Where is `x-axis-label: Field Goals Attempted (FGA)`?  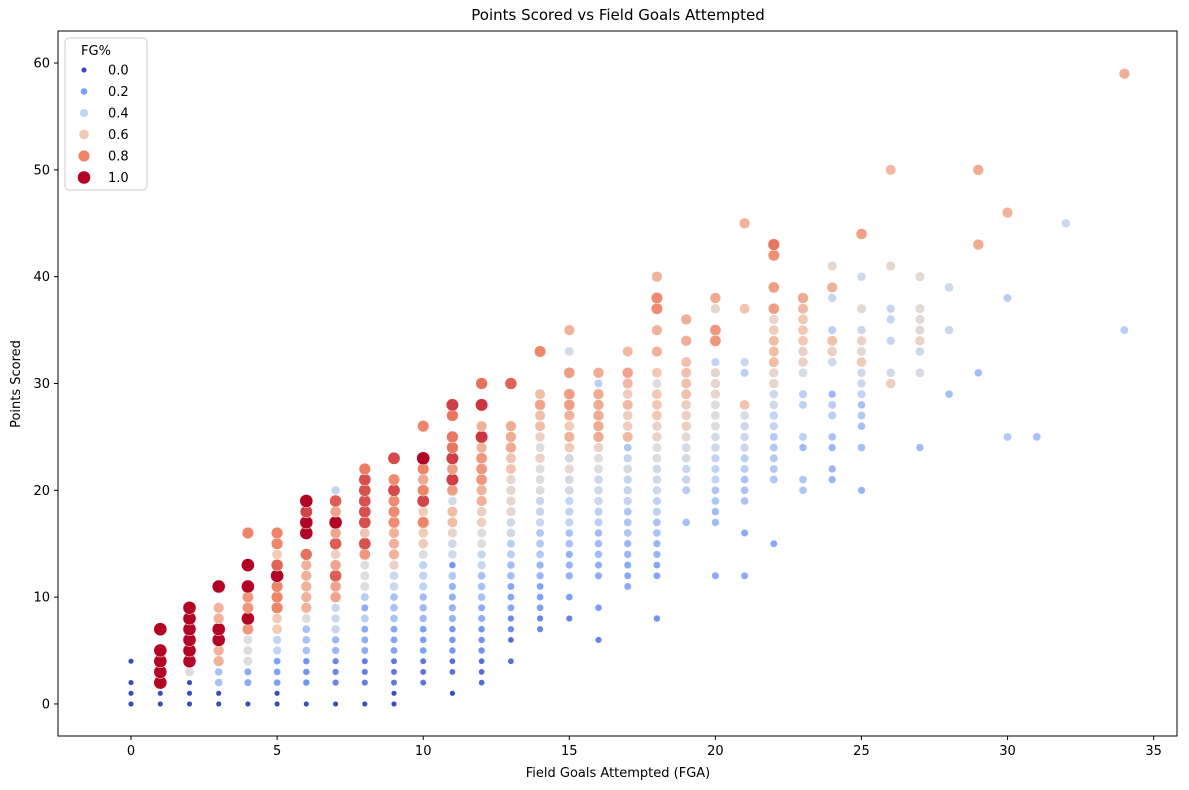 x-axis-label: Field Goals Attempted (FGA) is located at coordinates (618, 773).